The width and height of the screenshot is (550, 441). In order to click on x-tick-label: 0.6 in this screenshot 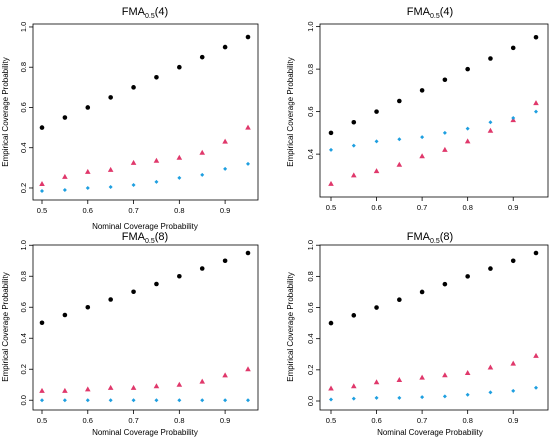, I will do `click(88, 210)`.